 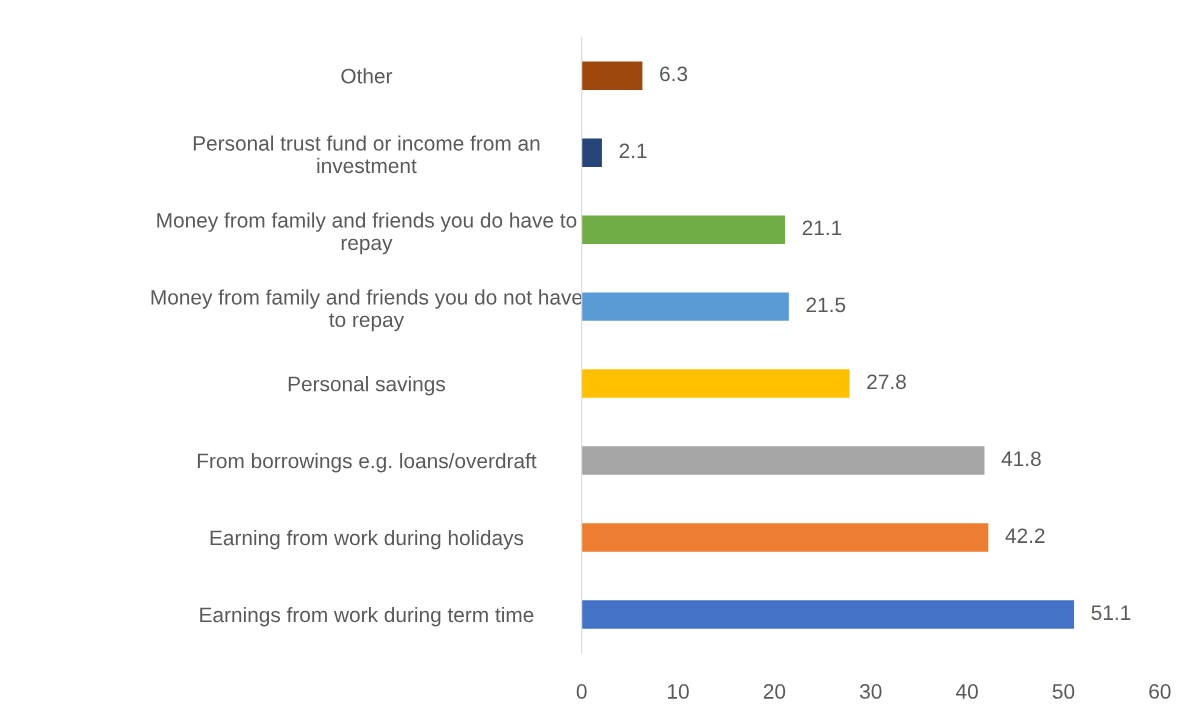 What do you see at coordinates (678, 691) in the screenshot?
I see `x-tick-label: 10` at bounding box center [678, 691].